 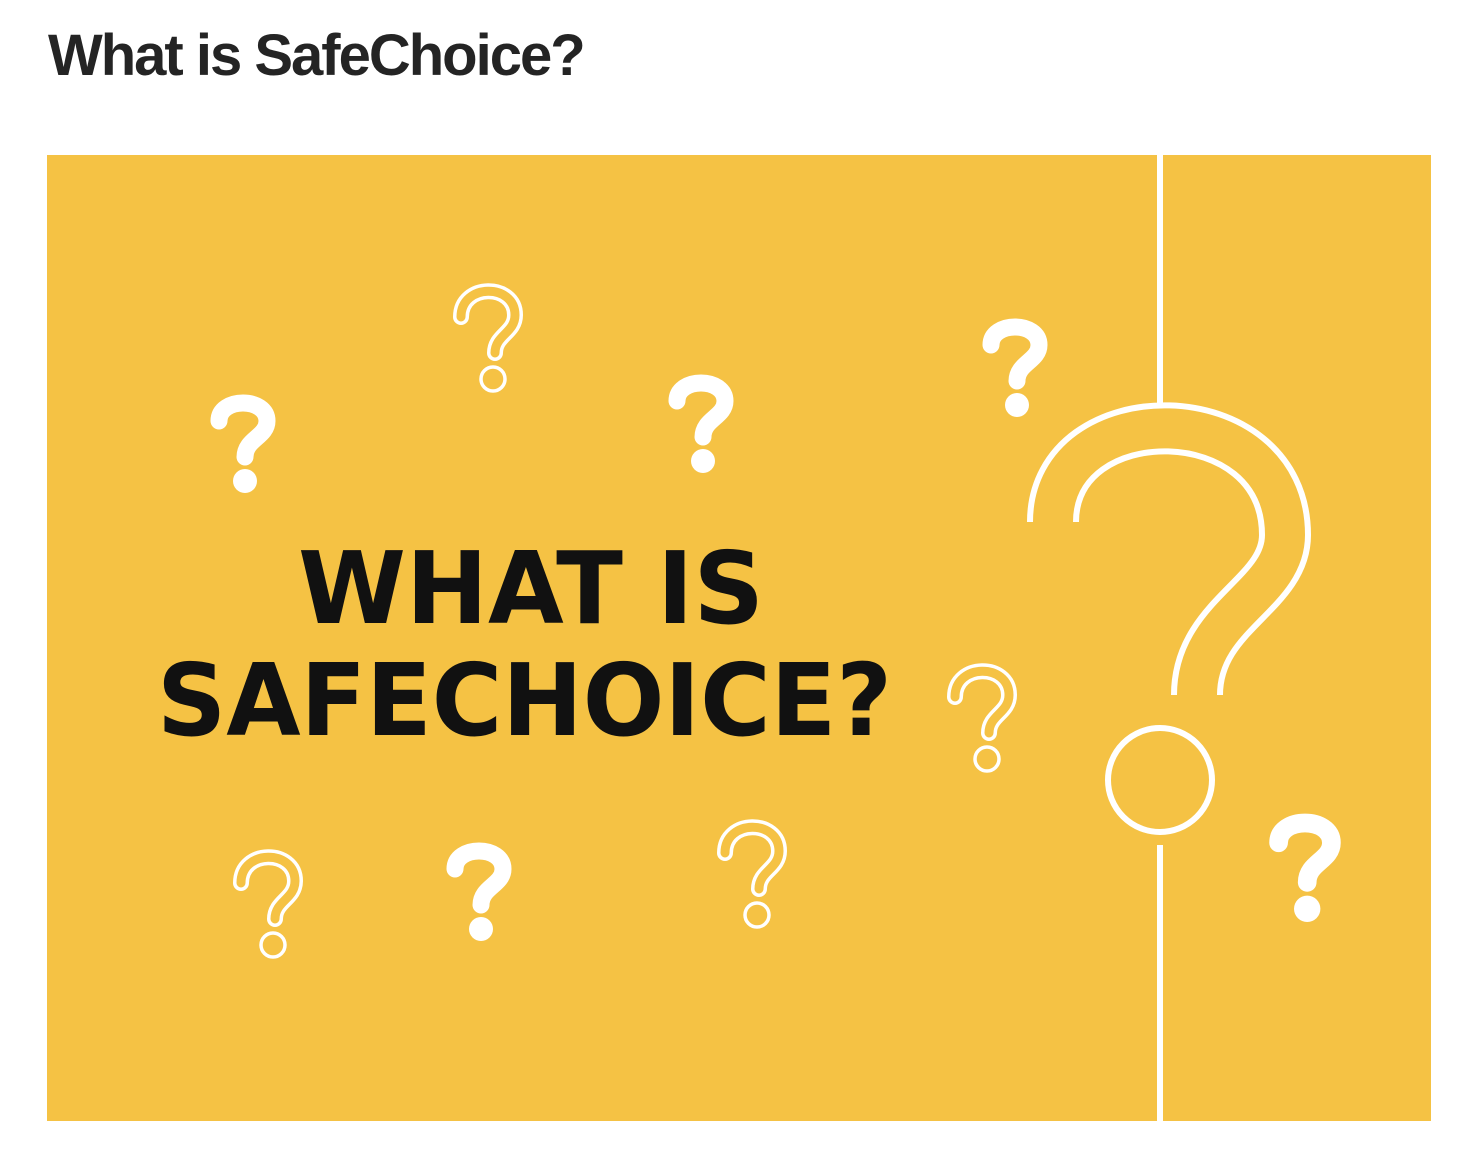 What do you see at coordinates (531, 588) in the screenshot?
I see `hero-title-line-1: WHAT IS` at bounding box center [531, 588].